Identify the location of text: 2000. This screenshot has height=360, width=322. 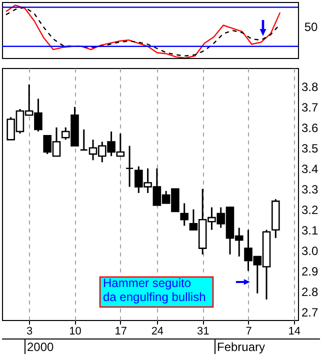
(40, 347).